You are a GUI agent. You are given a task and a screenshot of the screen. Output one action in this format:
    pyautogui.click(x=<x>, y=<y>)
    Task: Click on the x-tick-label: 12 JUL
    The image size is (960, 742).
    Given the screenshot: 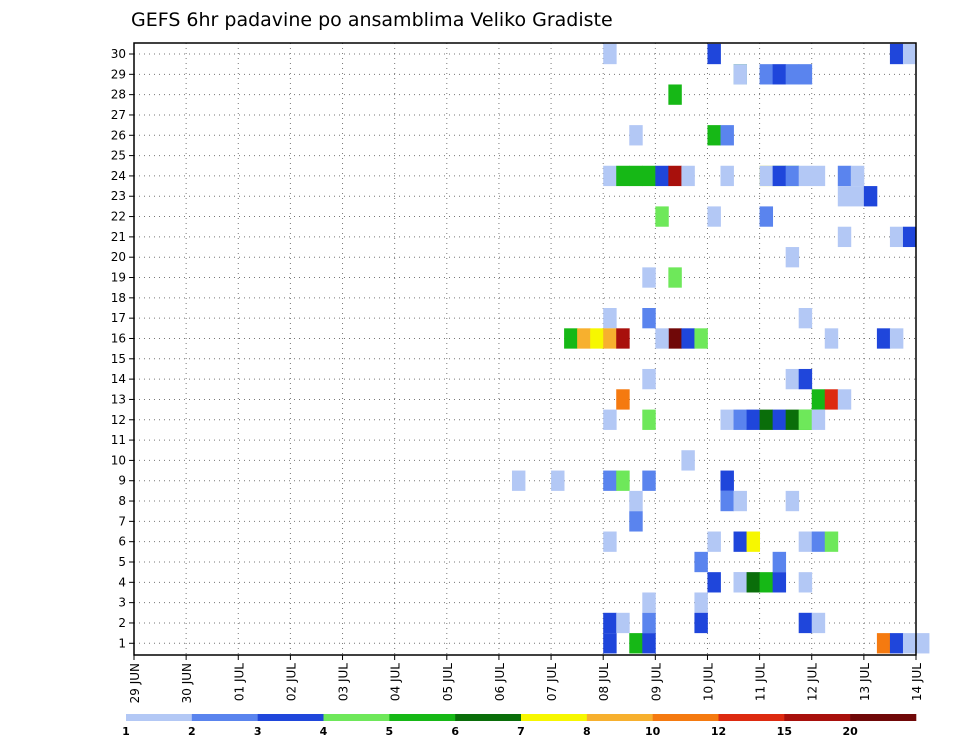 What is the action you would take?
    pyautogui.click(x=813, y=682)
    